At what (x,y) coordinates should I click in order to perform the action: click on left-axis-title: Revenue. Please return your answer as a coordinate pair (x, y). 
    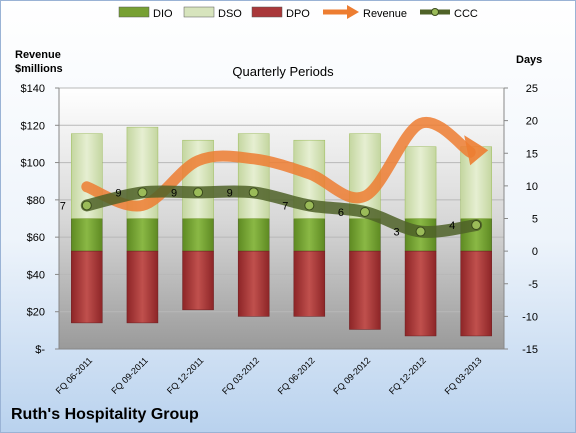
    Looking at the image, I should click on (38, 55).